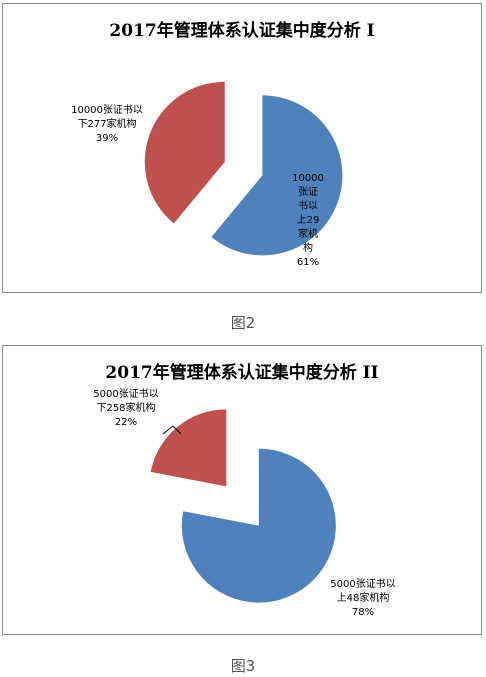 The width and height of the screenshot is (486, 677). What do you see at coordinates (126, 408) in the screenshot?
I see `slice-label-2-1: 5000张证书以 下258家机构 22%` at bounding box center [126, 408].